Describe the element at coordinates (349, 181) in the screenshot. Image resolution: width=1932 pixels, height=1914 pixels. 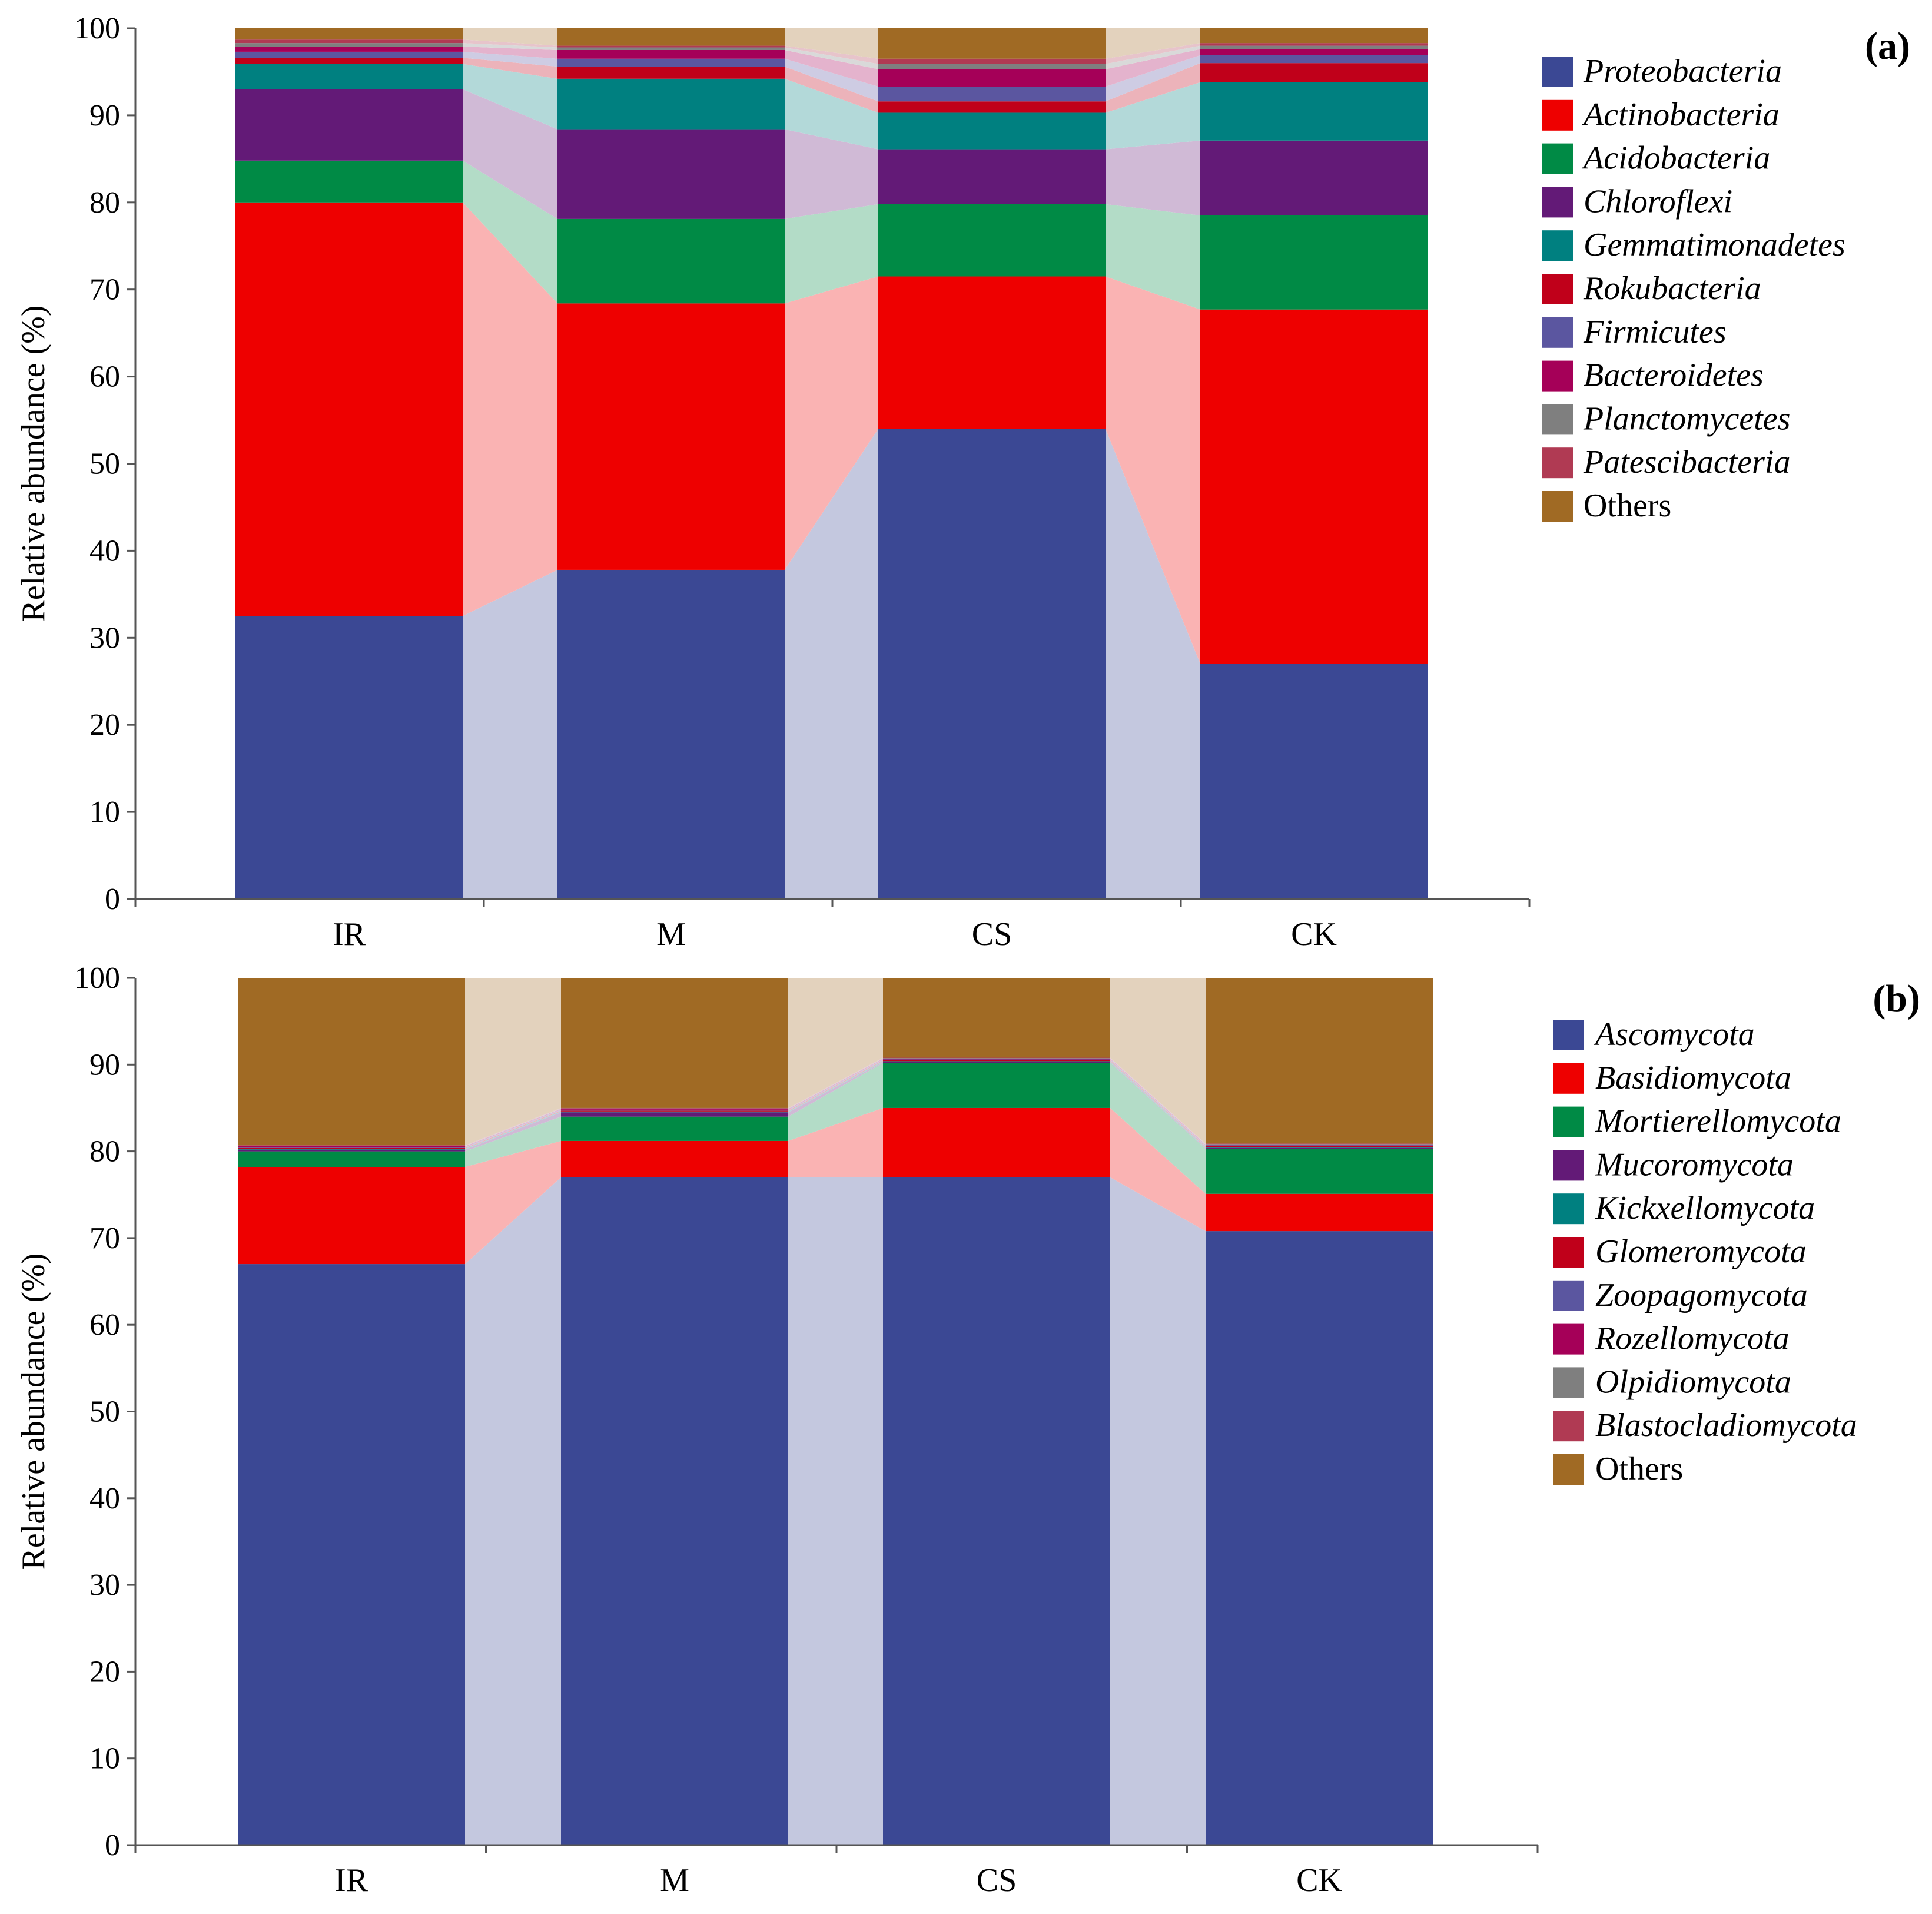
I see `bar-ir-acidobacteria` at that location.